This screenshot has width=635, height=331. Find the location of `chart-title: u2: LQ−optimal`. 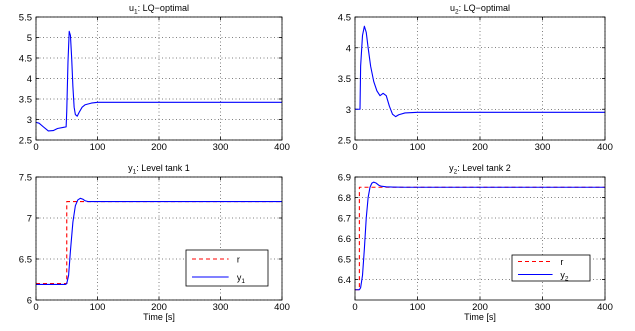

chart-title: u2: LQ−optimal is located at coordinates (480, 9).